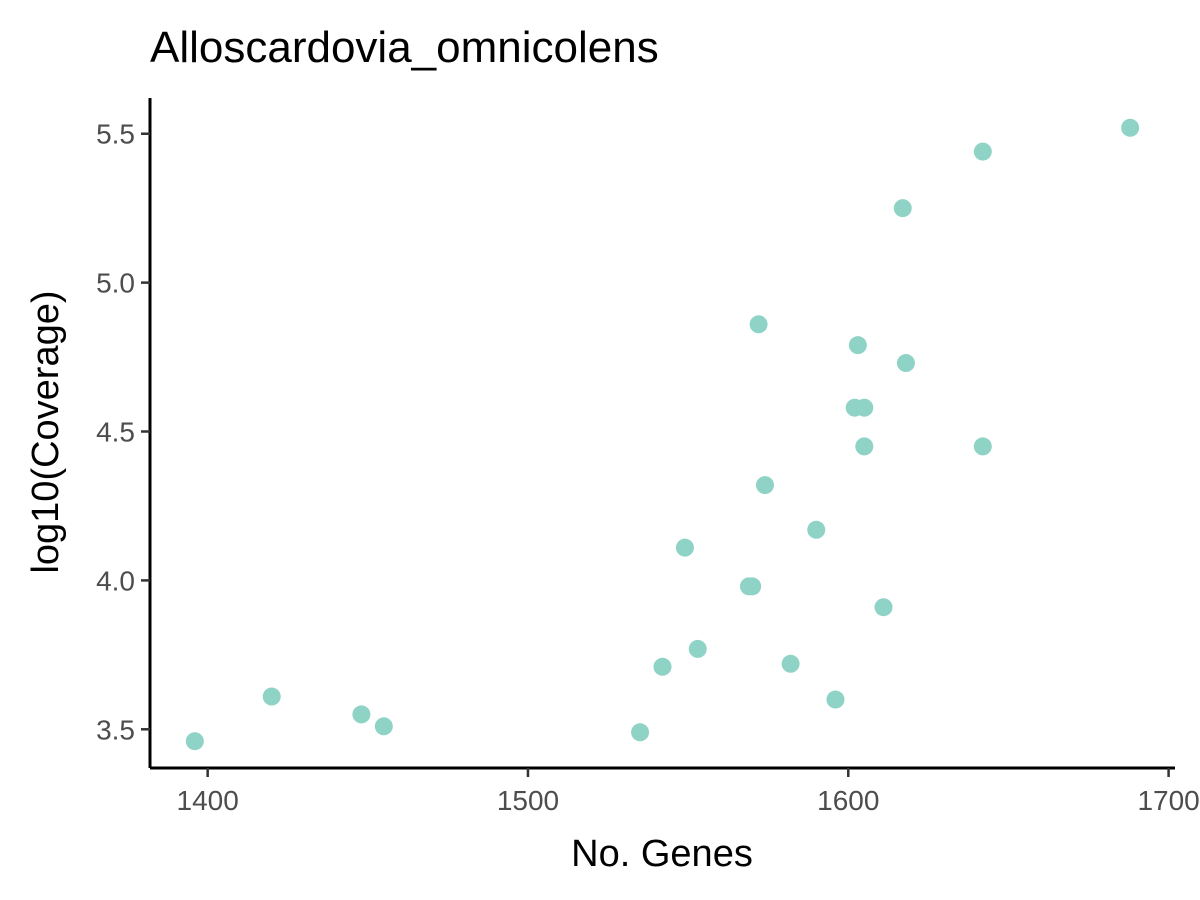  I want to click on x-tick-label: 1500, so click(528, 800).